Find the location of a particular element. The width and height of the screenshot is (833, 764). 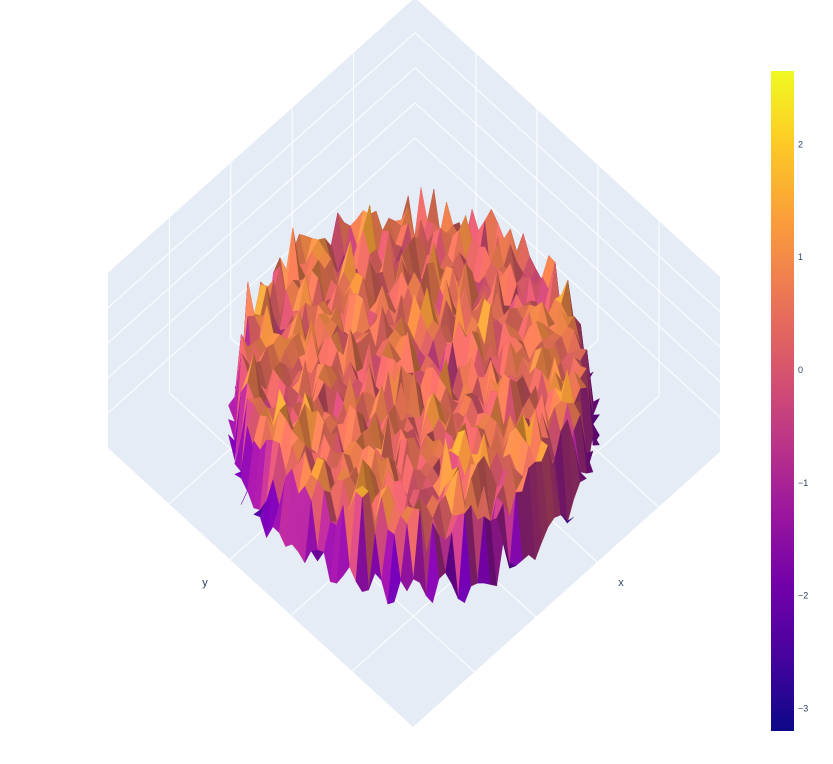

colorbar-tick-label: −3 is located at coordinates (803, 708).